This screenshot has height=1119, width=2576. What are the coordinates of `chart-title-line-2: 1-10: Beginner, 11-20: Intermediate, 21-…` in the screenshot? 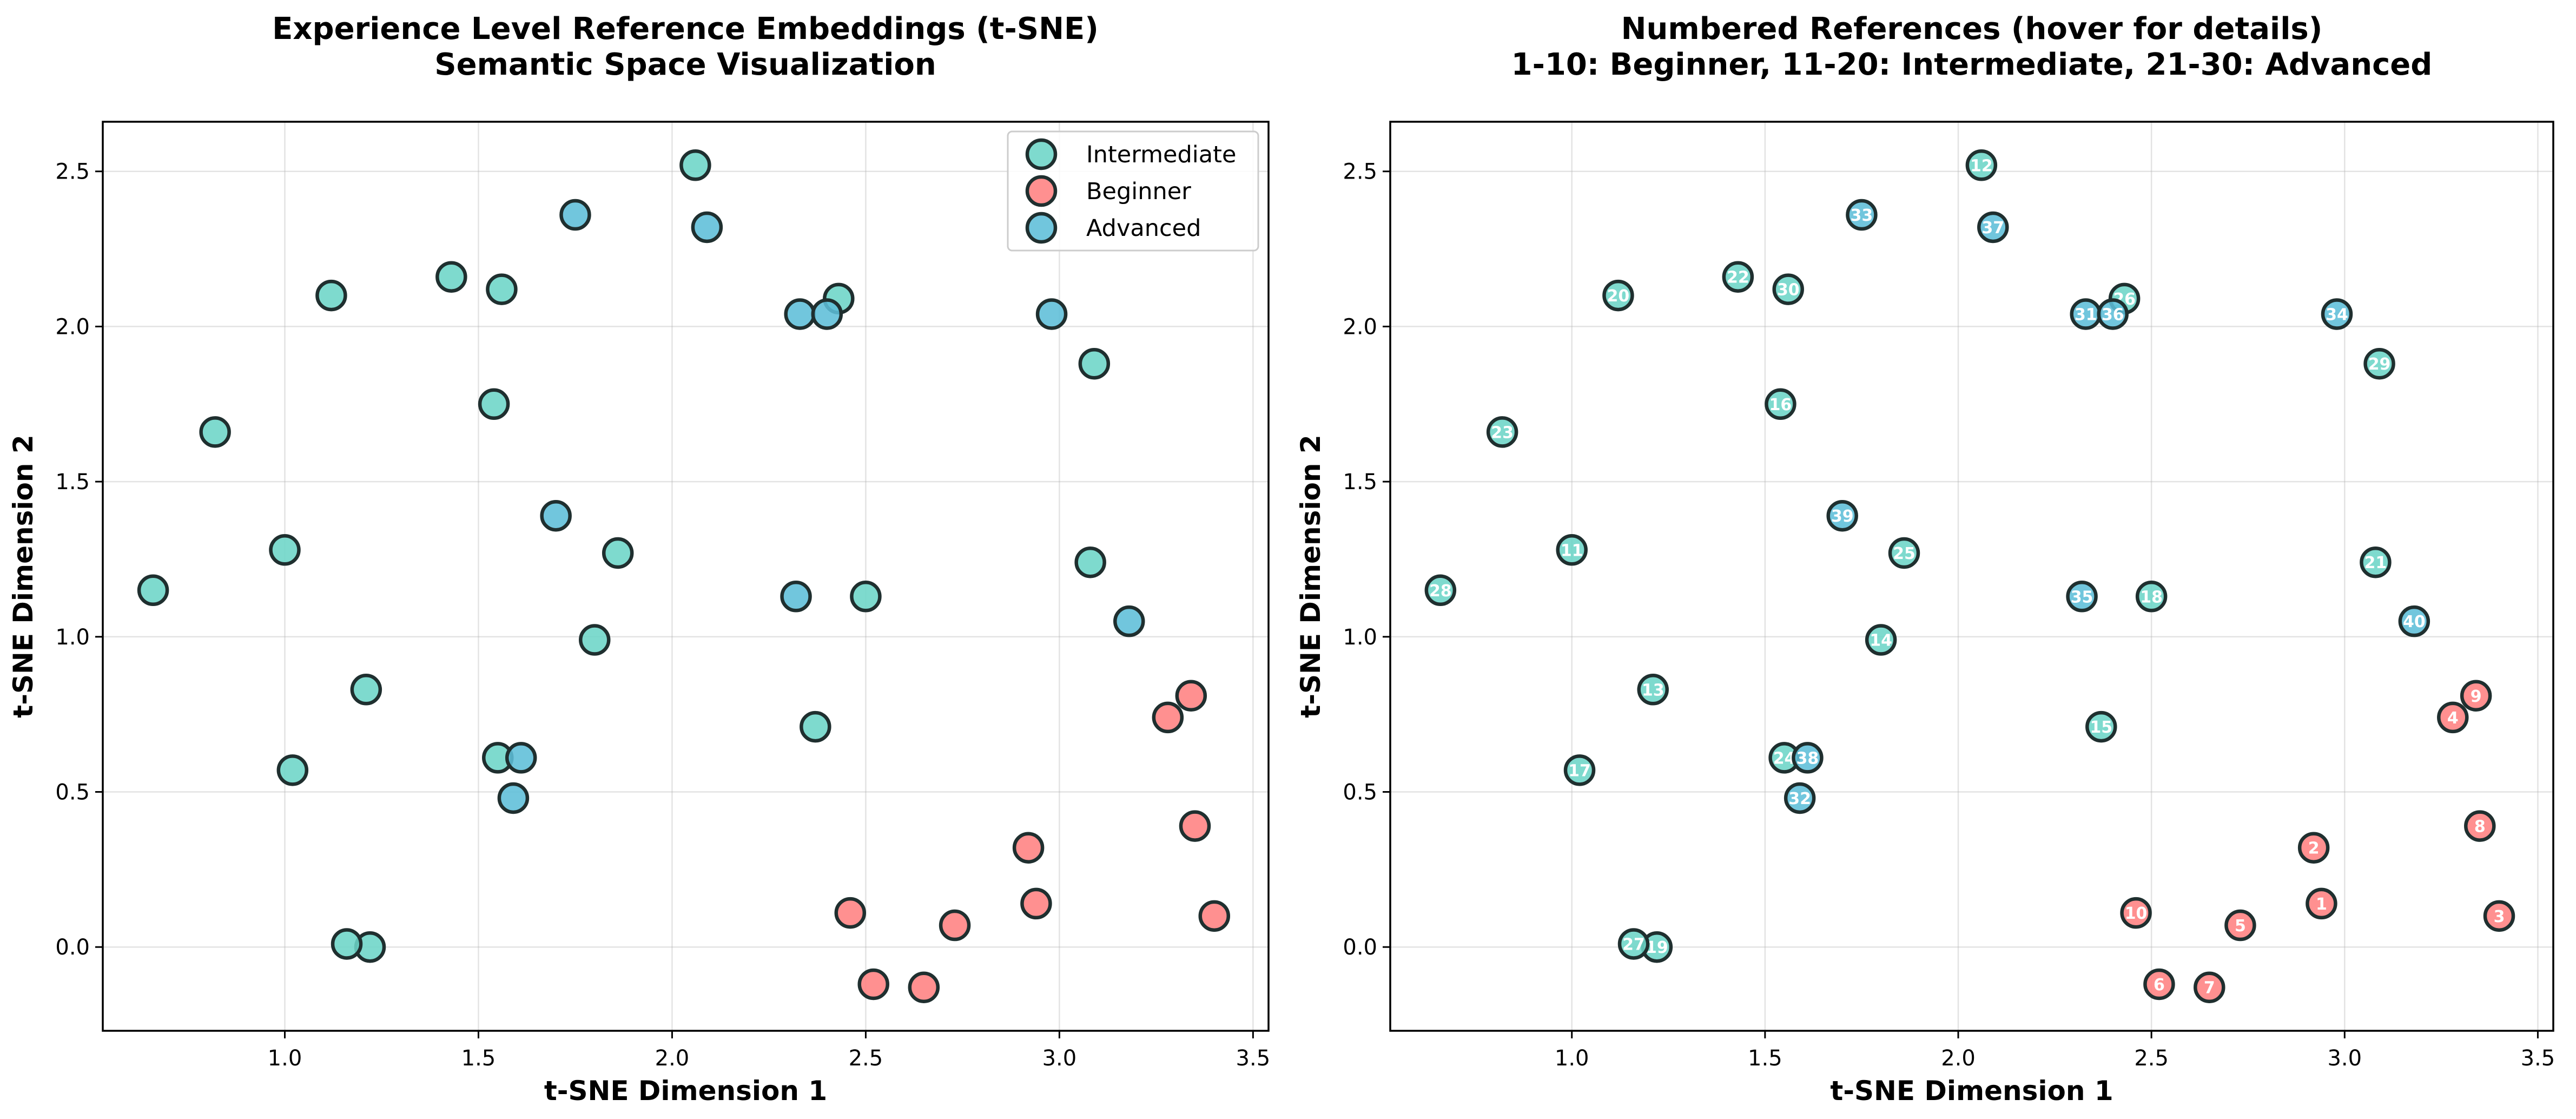 It's located at (1972, 64).